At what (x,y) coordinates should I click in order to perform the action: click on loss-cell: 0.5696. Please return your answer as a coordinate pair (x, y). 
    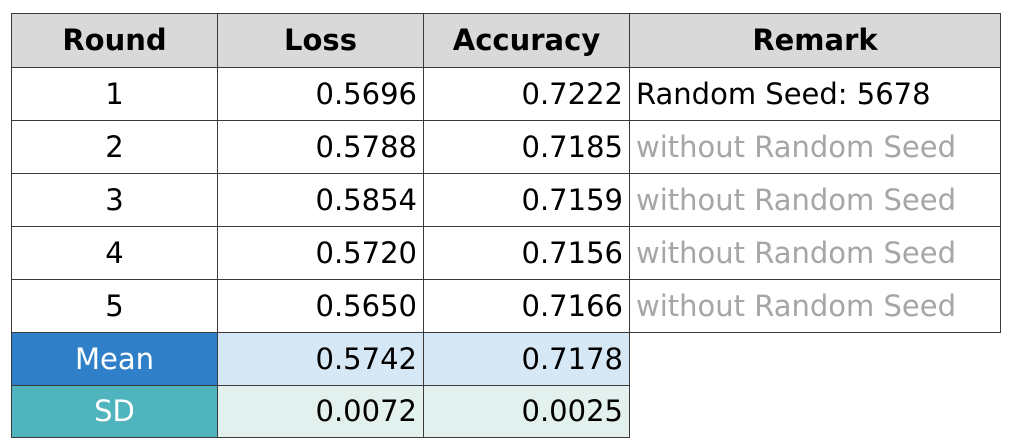
    Looking at the image, I should click on (320, 94).